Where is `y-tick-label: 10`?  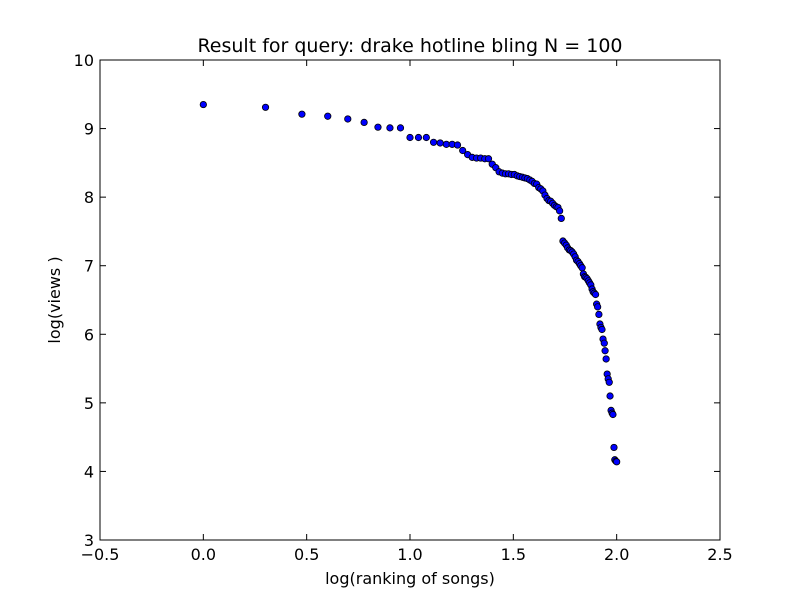
y-tick-label: 10 is located at coordinates (84, 60).